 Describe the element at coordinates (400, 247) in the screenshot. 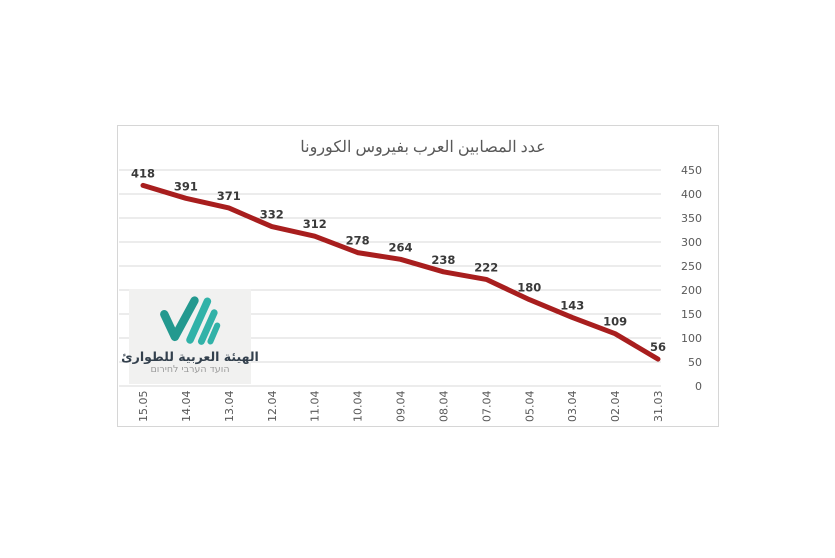

I see `svg-text: 264` at that location.